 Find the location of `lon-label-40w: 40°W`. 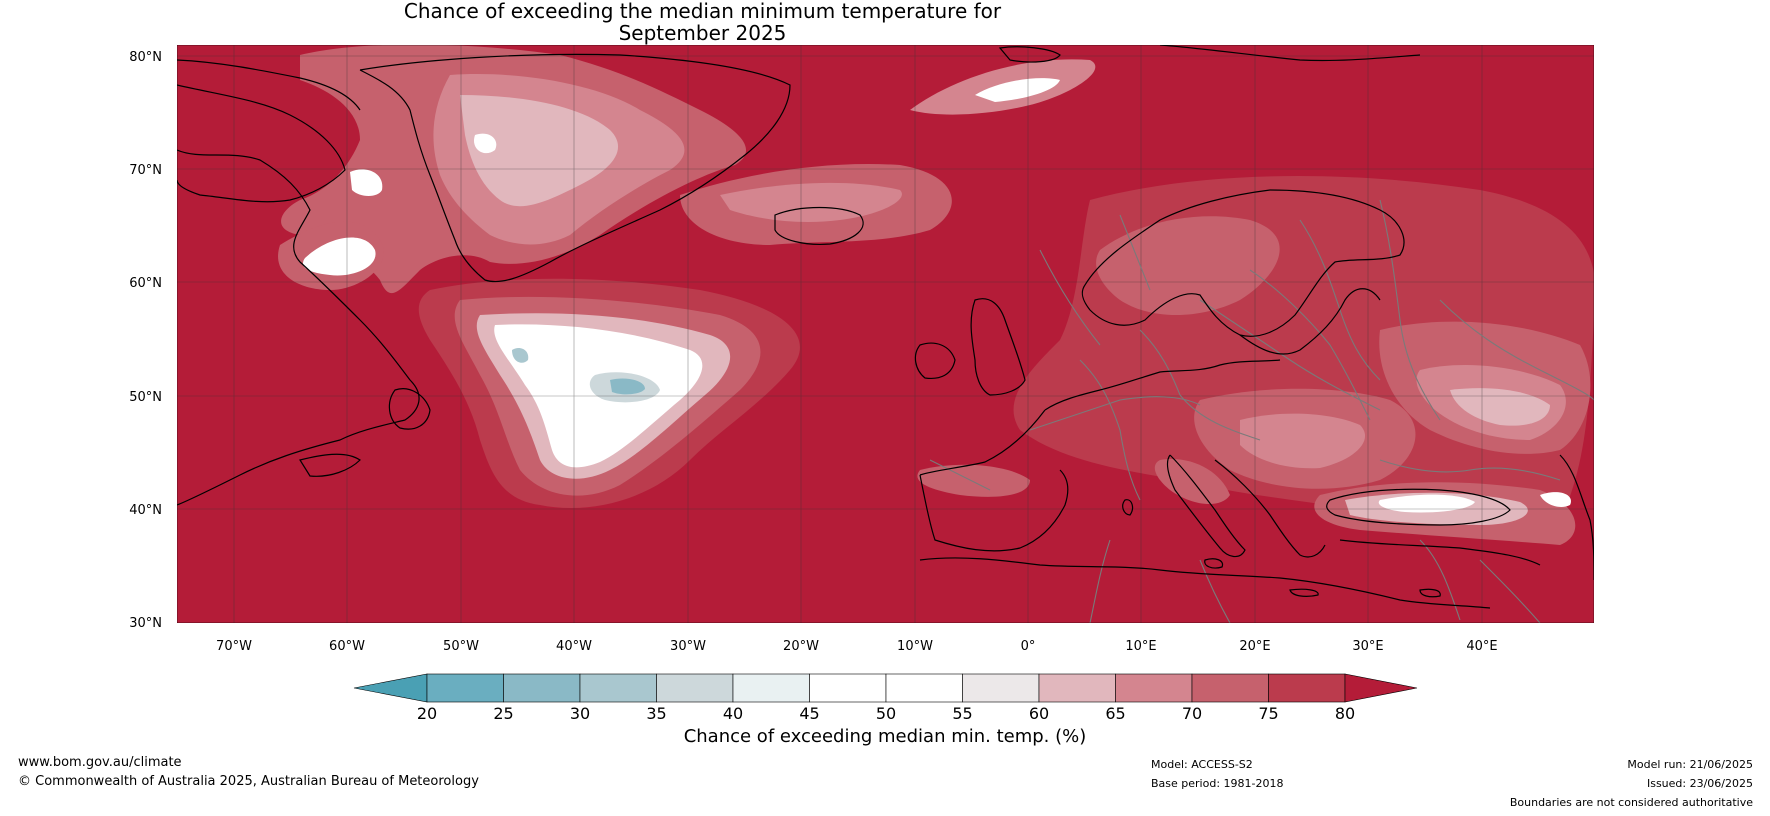

lon-label-40w: 40°W is located at coordinates (574, 646).